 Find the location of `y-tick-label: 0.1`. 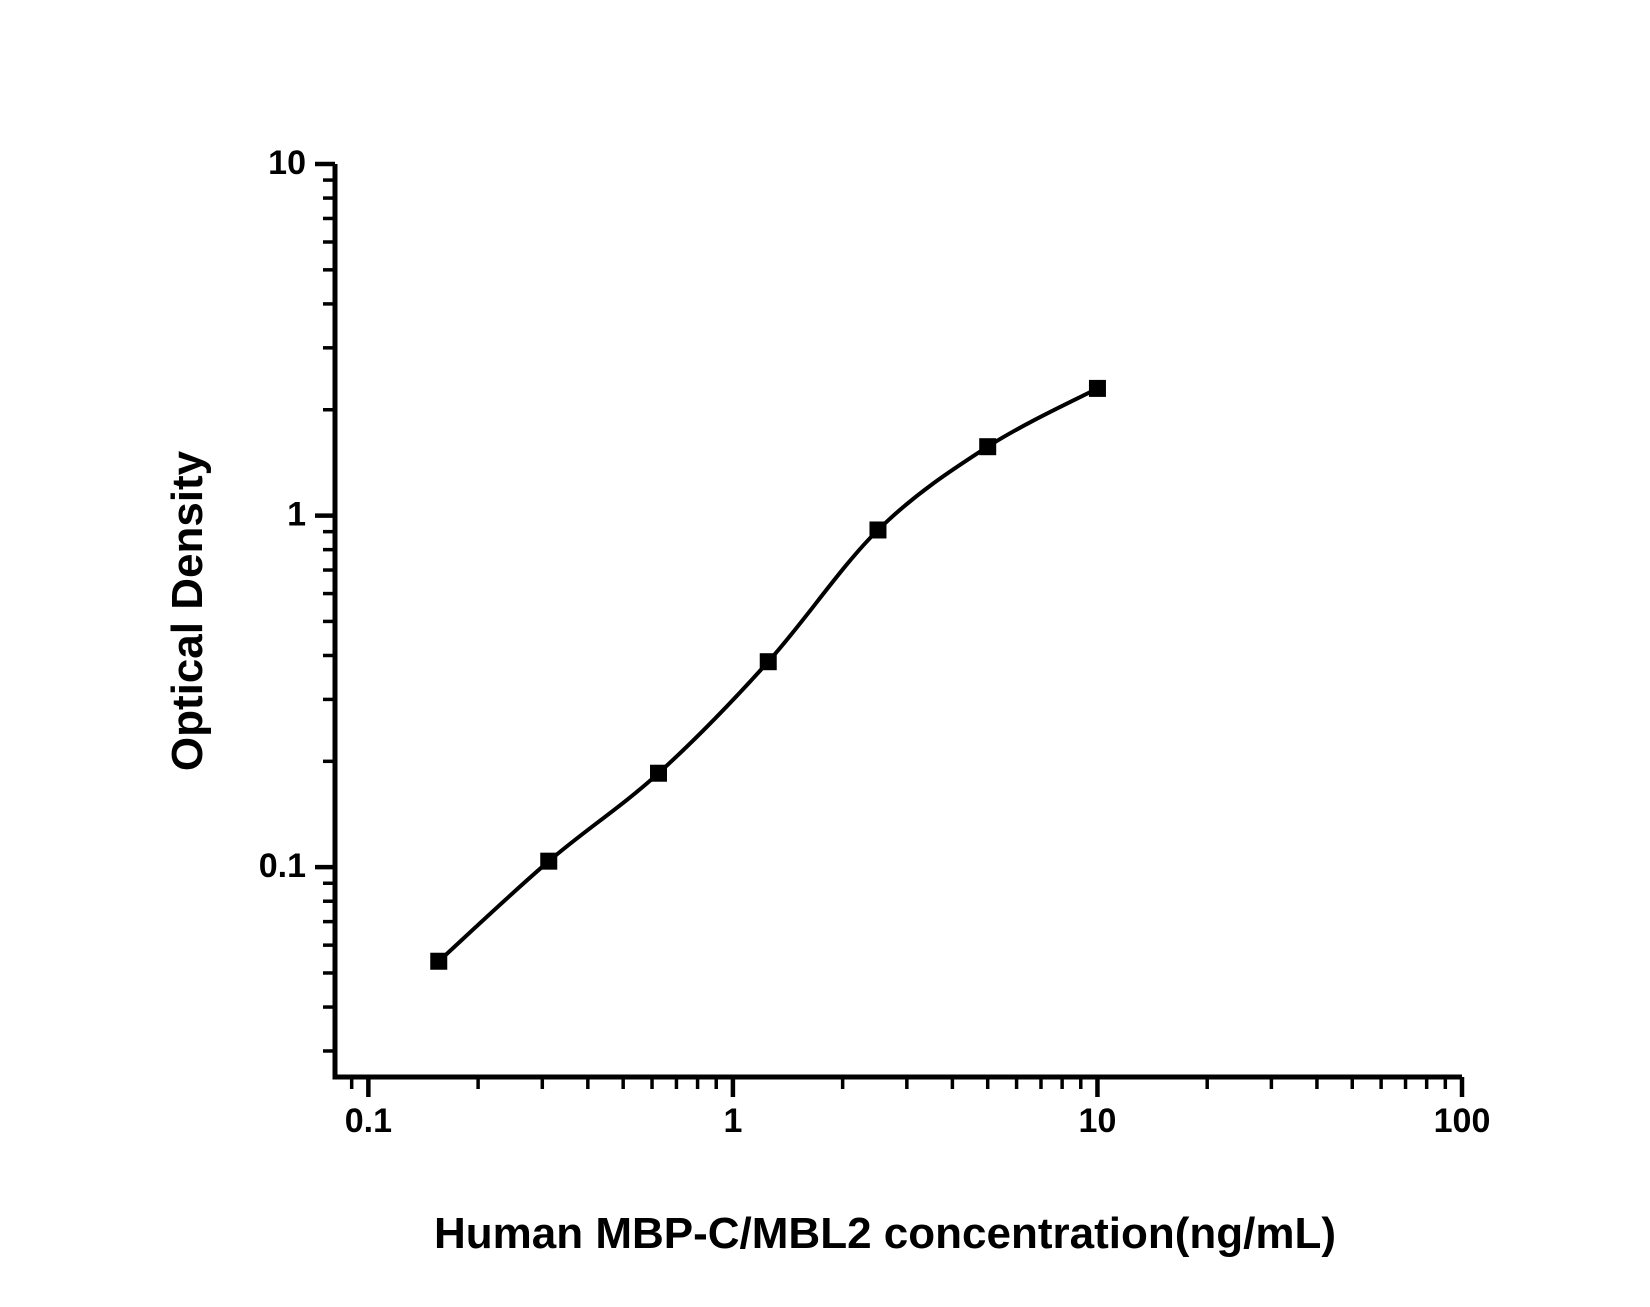

y-tick-label: 0.1 is located at coordinates (282, 866).